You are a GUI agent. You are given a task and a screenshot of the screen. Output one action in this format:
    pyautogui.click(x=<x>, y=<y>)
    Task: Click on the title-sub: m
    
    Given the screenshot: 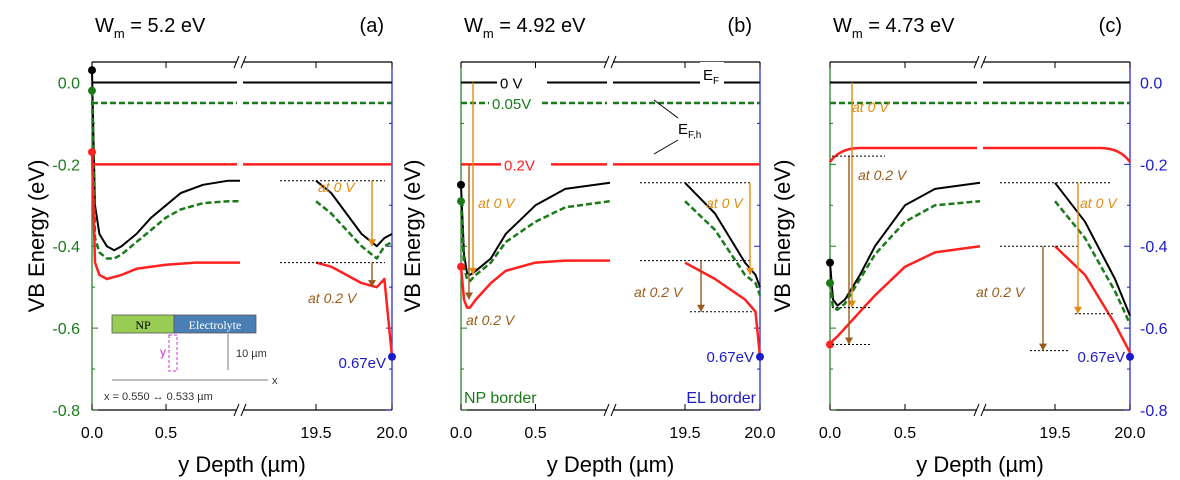 What is the action you would take?
    pyautogui.click(x=857, y=33)
    